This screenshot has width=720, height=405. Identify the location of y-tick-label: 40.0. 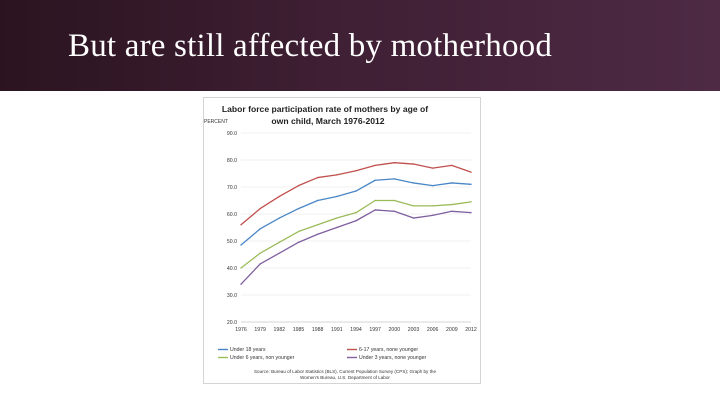
(232, 269).